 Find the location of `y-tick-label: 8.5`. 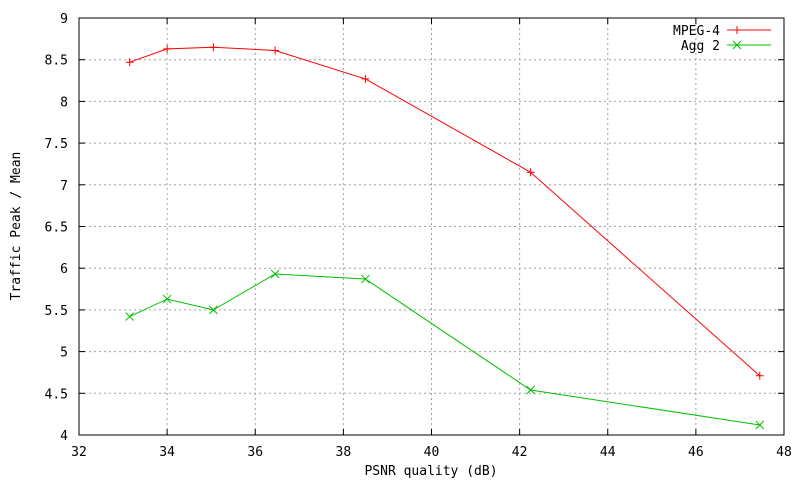

y-tick-label: 8.5 is located at coordinates (56, 61).